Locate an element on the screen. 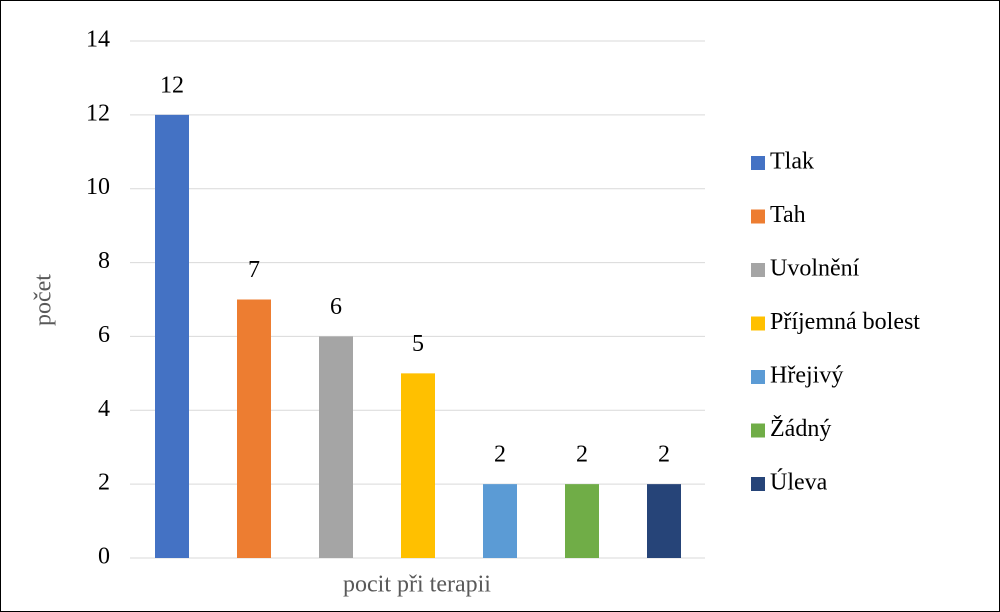 The image size is (1000, 612). data-label: 6 is located at coordinates (336, 307).